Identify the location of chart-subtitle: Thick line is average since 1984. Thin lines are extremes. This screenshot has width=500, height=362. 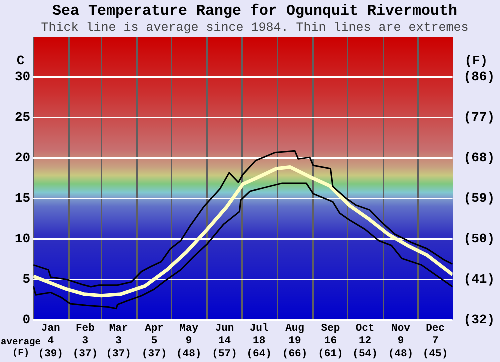
(255, 27).